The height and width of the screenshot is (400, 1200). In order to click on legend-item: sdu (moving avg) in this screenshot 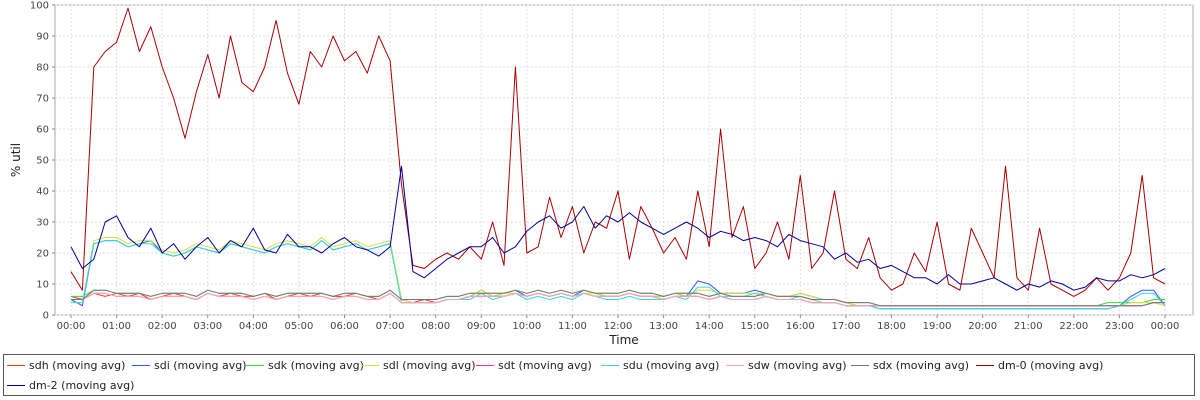, I will do `click(660, 366)`.